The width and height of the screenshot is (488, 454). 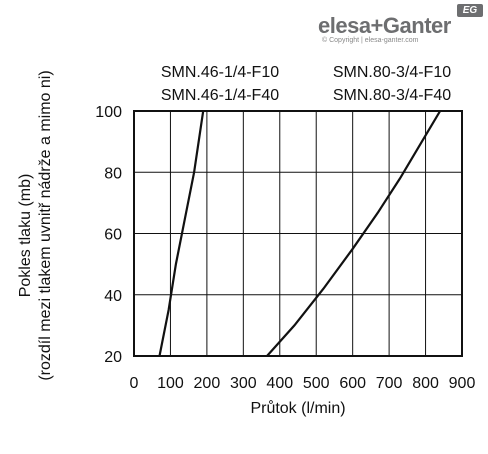 I want to click on y-tick-label: 80, so click(x=113, y=173).